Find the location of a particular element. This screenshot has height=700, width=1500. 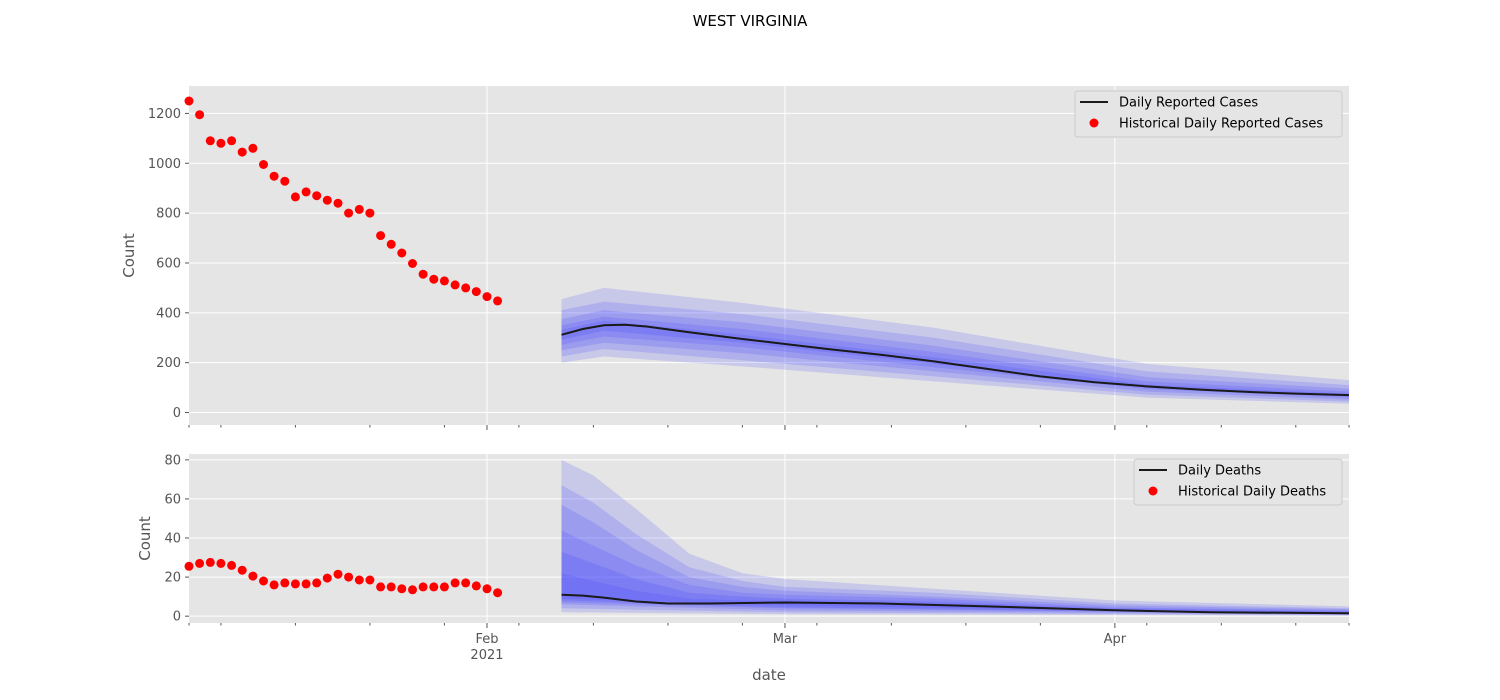

deaths-historical-points is located at coordinates (343, 577).